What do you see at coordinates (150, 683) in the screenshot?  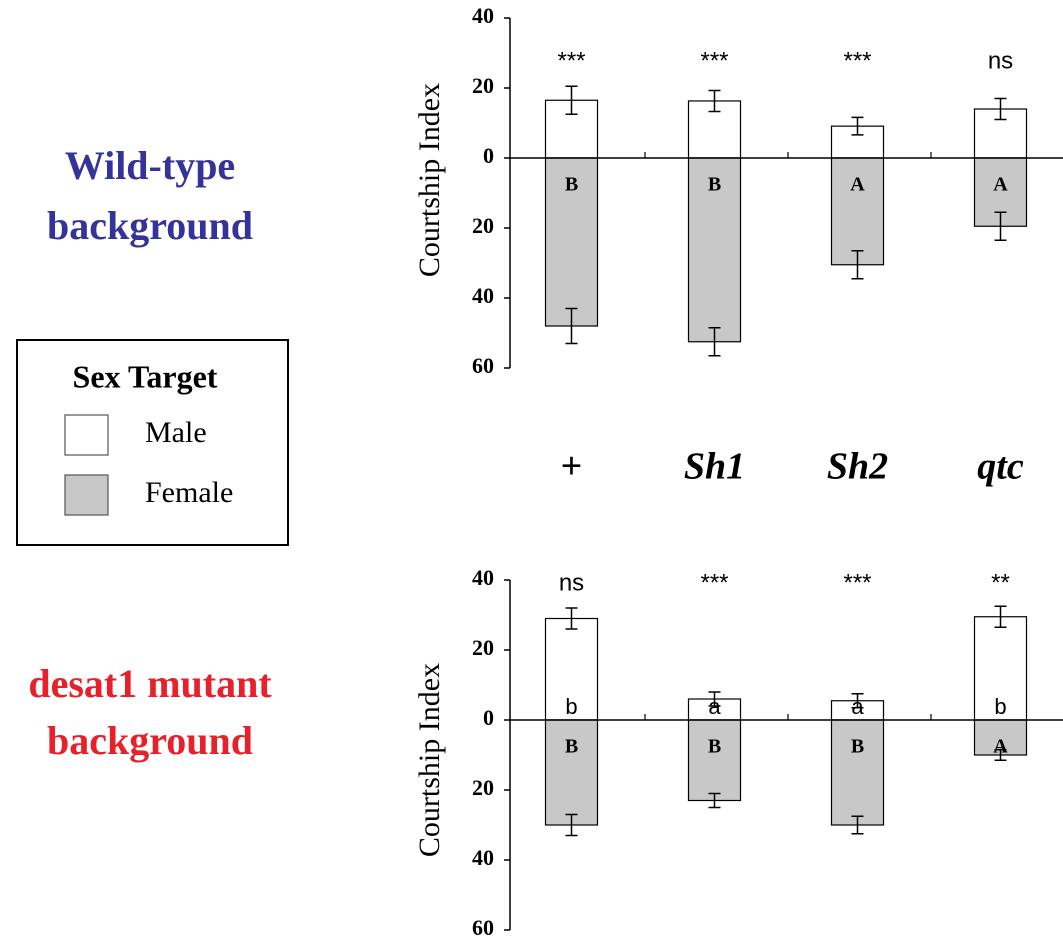 I see `panel-label: desat1 mutant` at bounding box center [150, 683].